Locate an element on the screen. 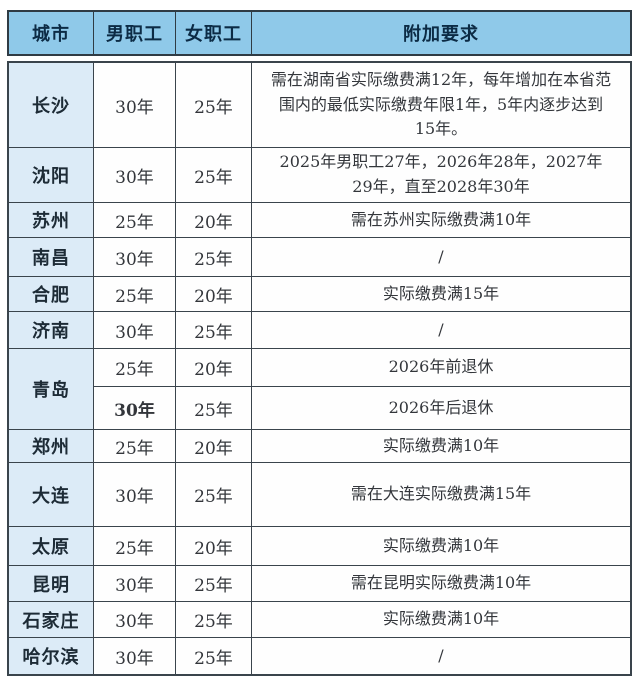 This screenshot has width=640, height=677. cell-additional-requirement: 需在大连实际缴费满15年 is located at coordinates (441, 494).